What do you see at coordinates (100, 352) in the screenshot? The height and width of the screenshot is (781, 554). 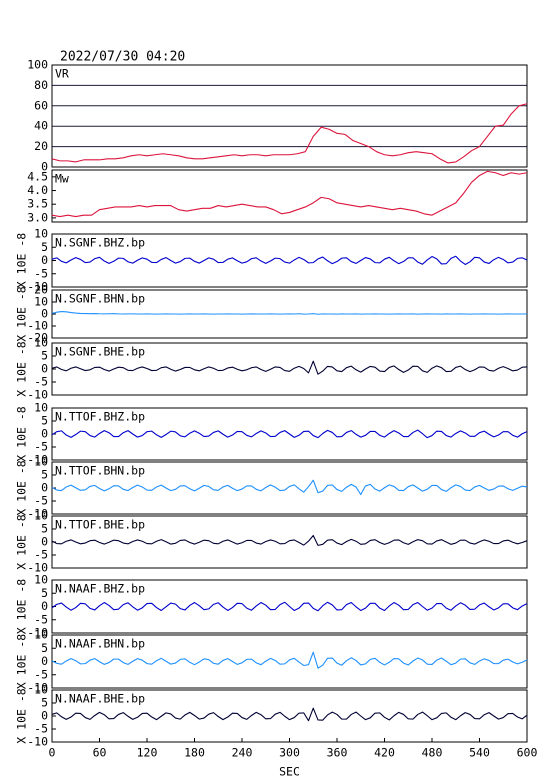 I see `panel-label: N.SGNF.BHE.bp` at bounding box center [100, 352].